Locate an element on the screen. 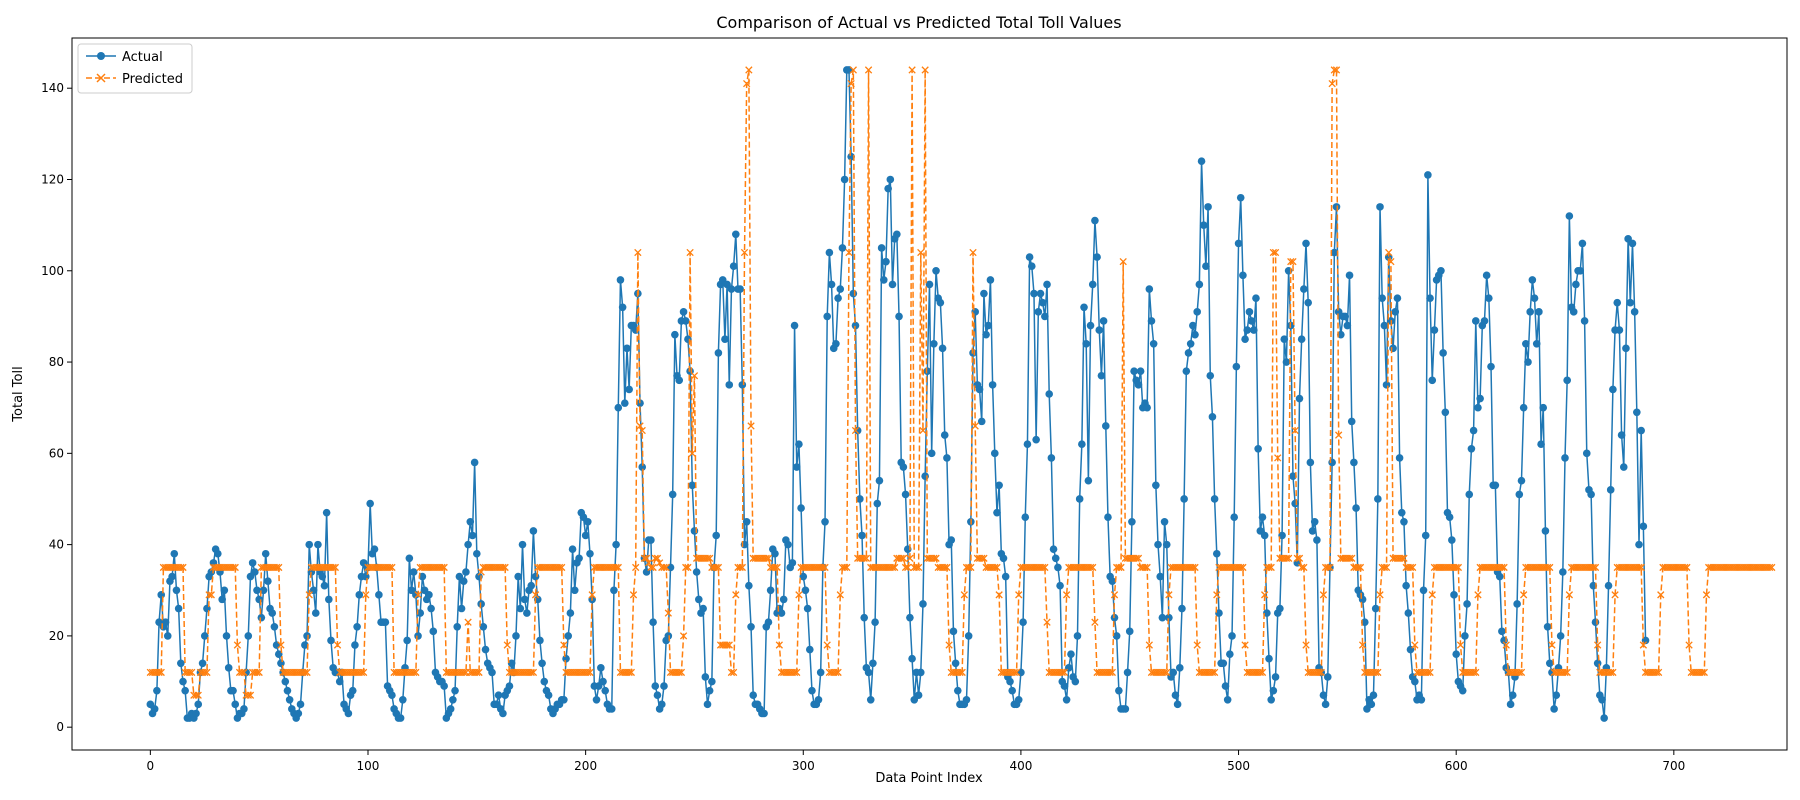  x-tick-label: 600 is located at coordinates (1456, 766).